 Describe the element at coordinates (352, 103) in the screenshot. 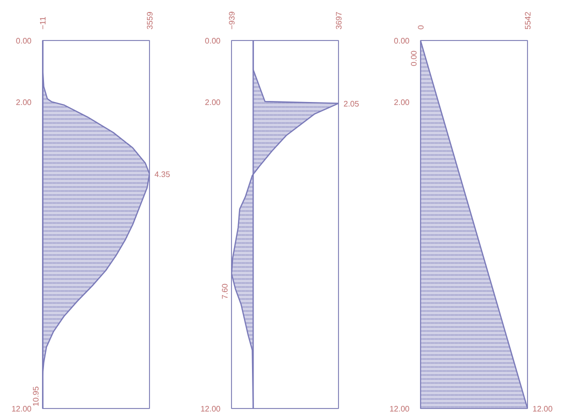

I see `annotation: 2.05` at that location.